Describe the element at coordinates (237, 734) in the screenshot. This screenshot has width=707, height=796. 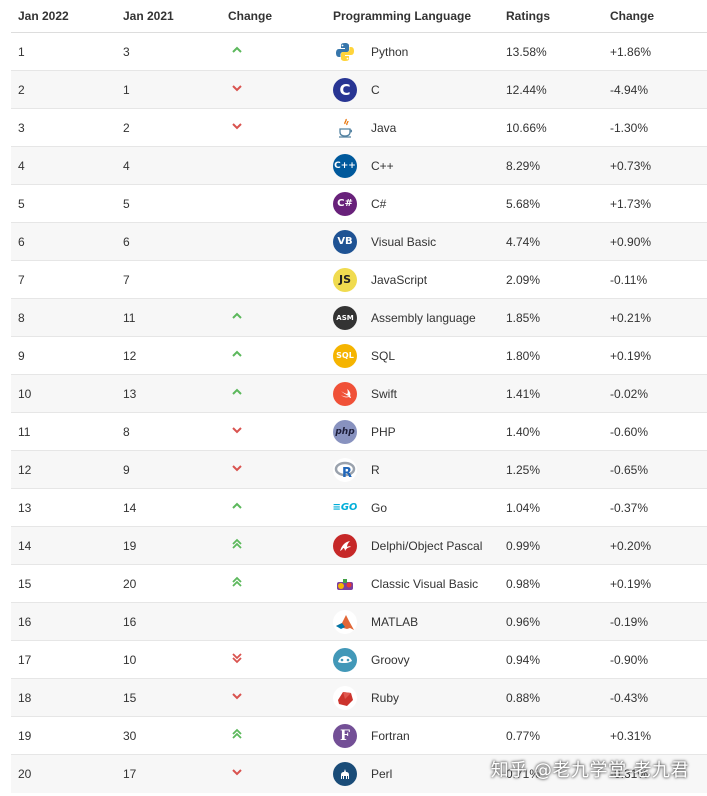
I see `double-chevron-up-icon` at that location.